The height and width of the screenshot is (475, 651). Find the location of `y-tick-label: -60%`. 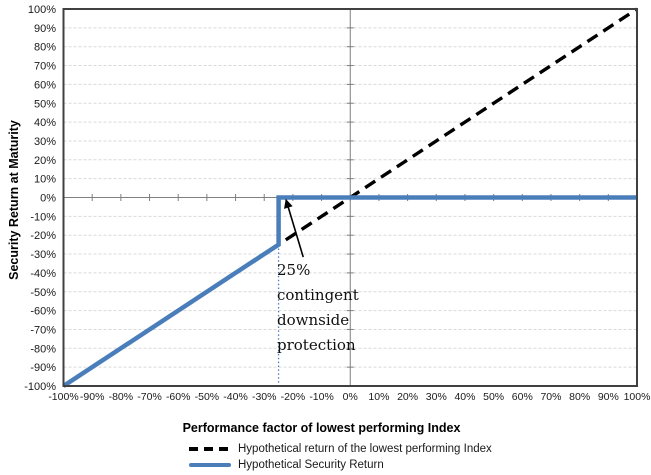

y-tick-label: -60% is located at coordinates (43, 312).